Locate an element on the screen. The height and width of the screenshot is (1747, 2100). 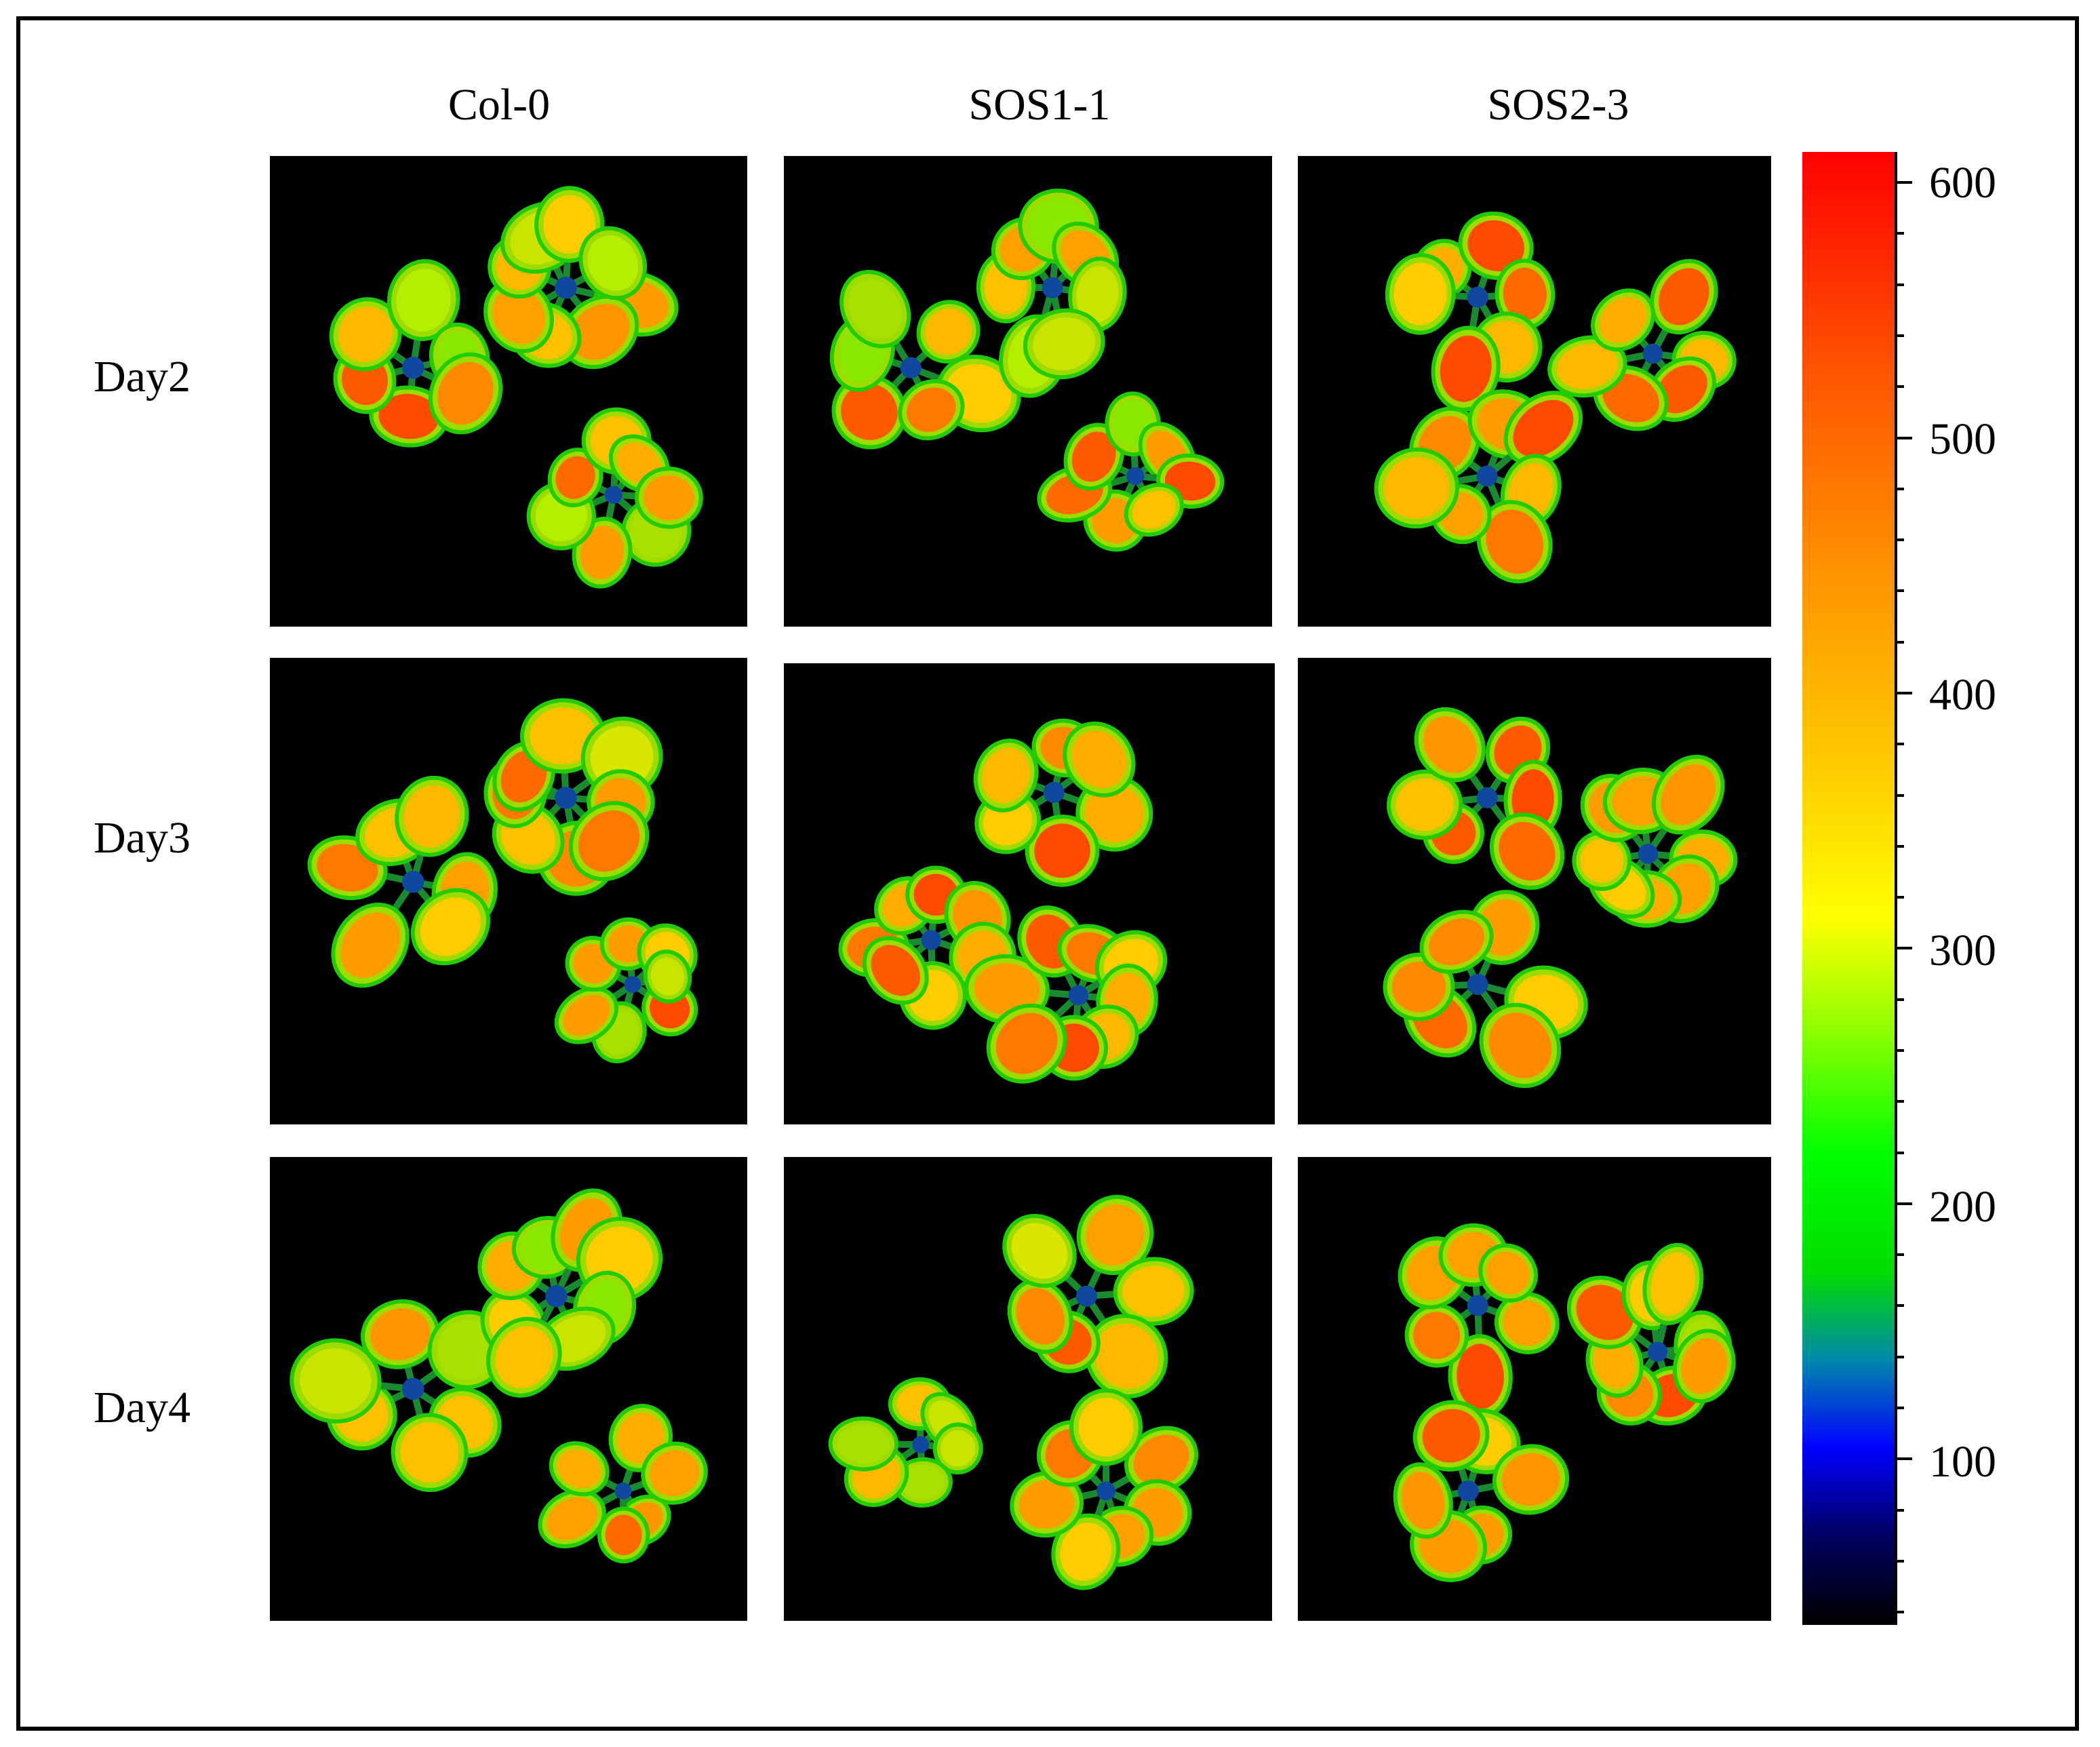
colorbar-tick-label-600: 600 is located at coordinates (1963, 183).